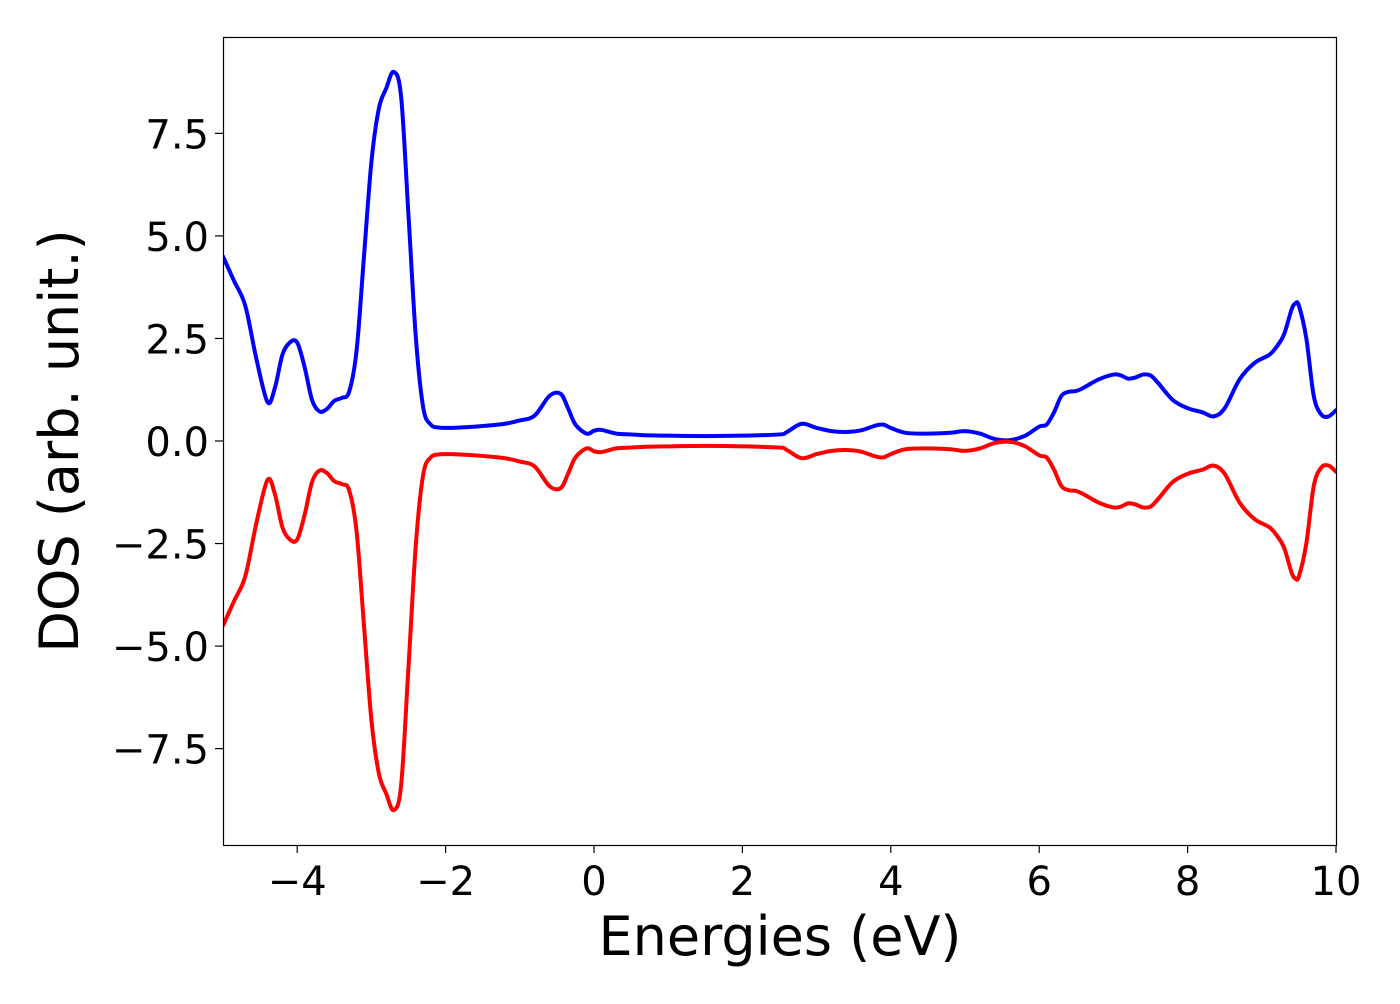 Image resolution: width=1400 pixels, height=1004 pixels. What do you see at coordinates (177, 238) in the screenshot?
I see `y-tick-label: 5.0` at bounding box center [177, 238].